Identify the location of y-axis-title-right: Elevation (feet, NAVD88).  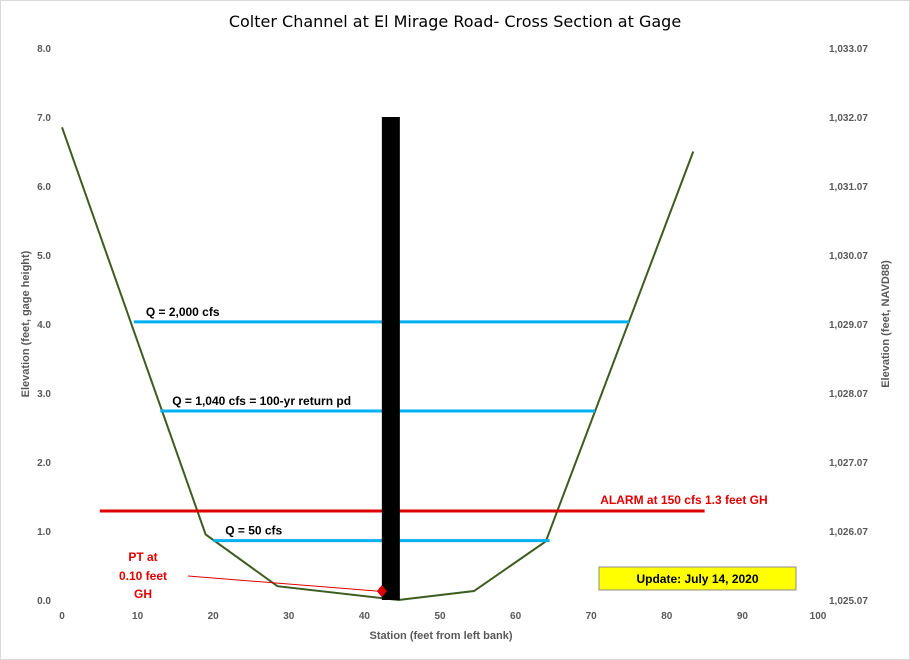
(886, 324).